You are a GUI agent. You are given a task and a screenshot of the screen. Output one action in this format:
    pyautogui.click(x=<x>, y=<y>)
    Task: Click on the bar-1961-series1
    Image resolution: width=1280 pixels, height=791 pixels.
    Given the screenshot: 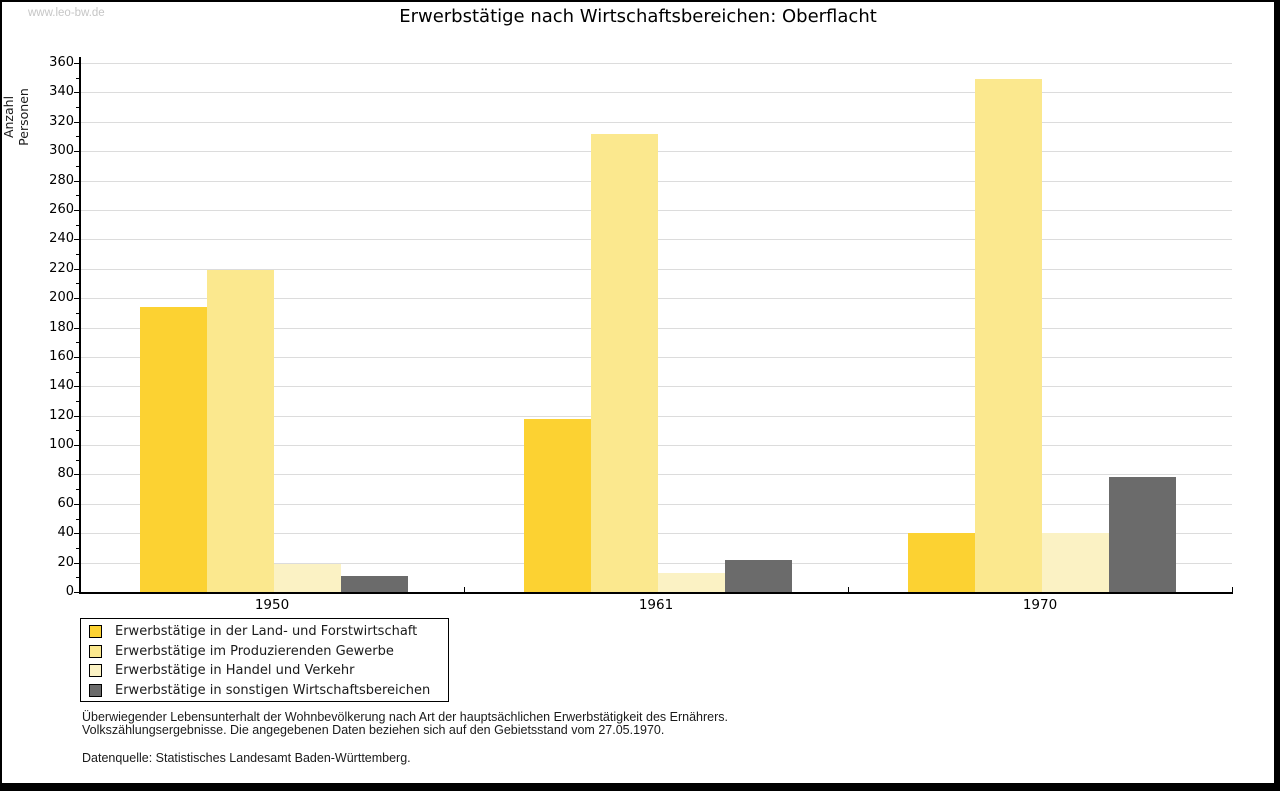 What is the action you would take?
    pyautogui.click(x=557, y=505)
    